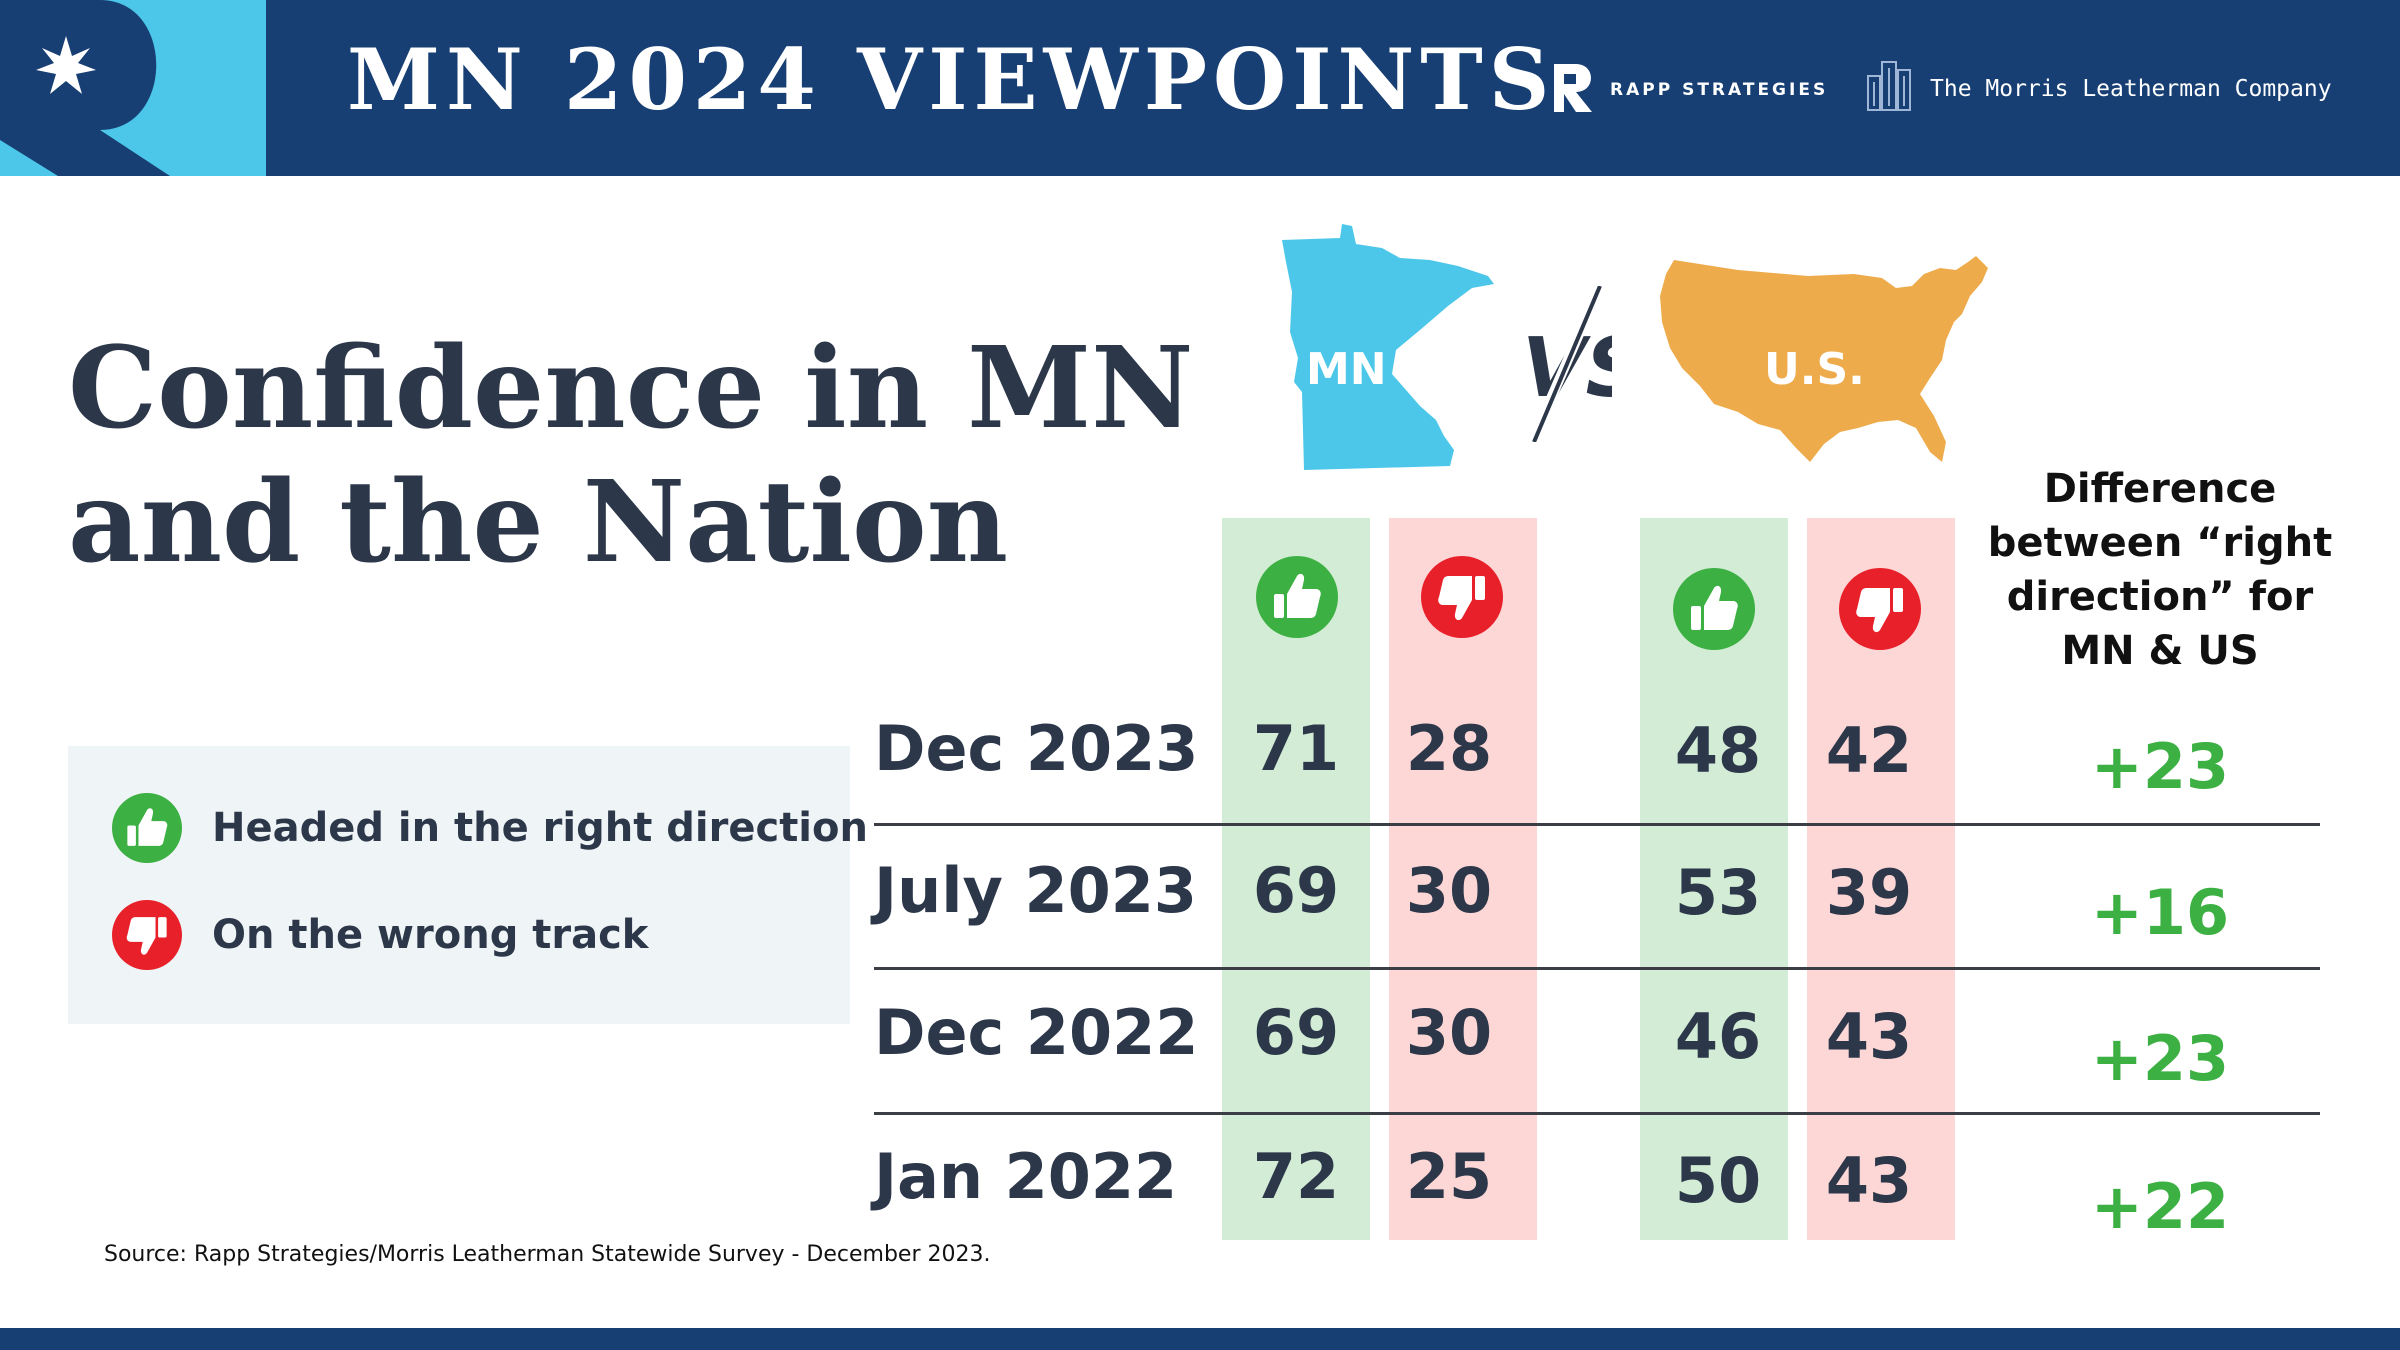  Describe the element at coordinates (1869, 892) in the screenshot. I see `us-wrong-value: 39` at that location.